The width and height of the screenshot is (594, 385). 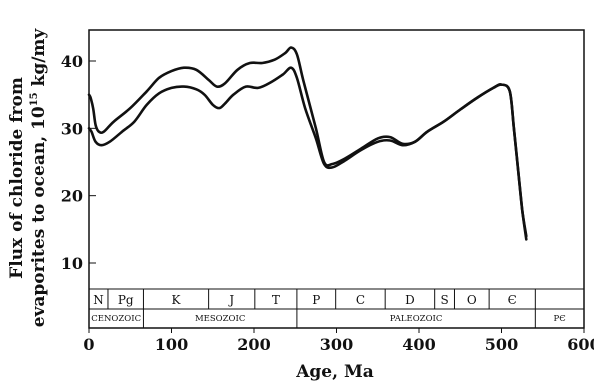 I want to click on y-tick-label: 40, so click(x=72, y=61).